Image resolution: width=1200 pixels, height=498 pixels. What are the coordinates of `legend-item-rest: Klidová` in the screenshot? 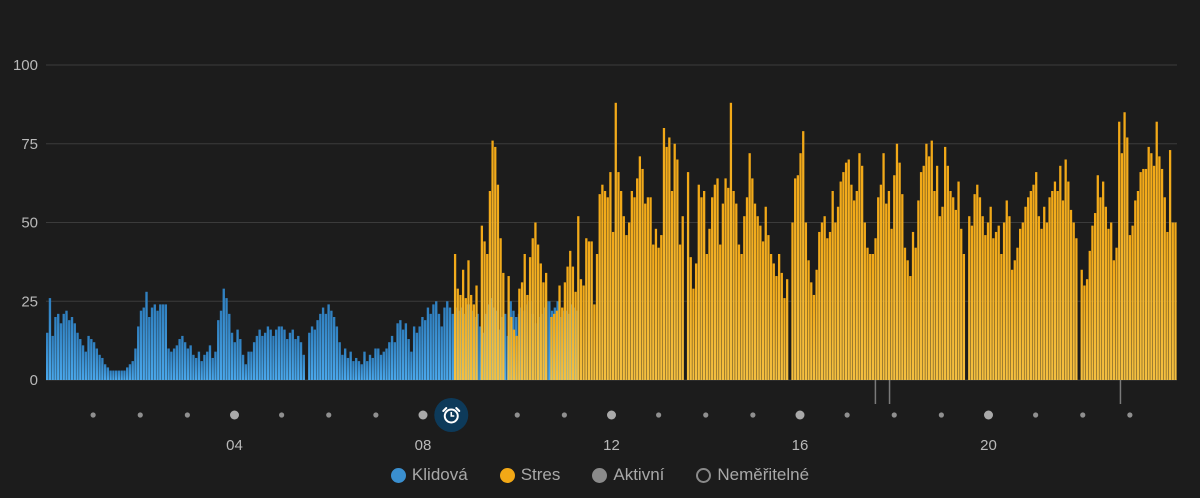 It's located at (429, 475).